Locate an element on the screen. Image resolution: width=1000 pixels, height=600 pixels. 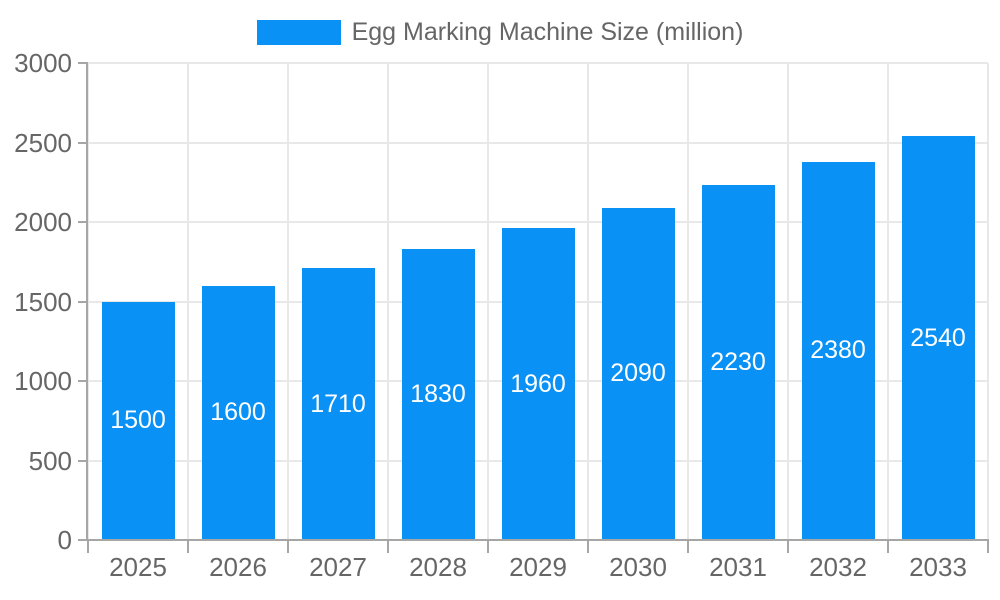
bar-value-label: 1600 is located at coordinates (238, 412).